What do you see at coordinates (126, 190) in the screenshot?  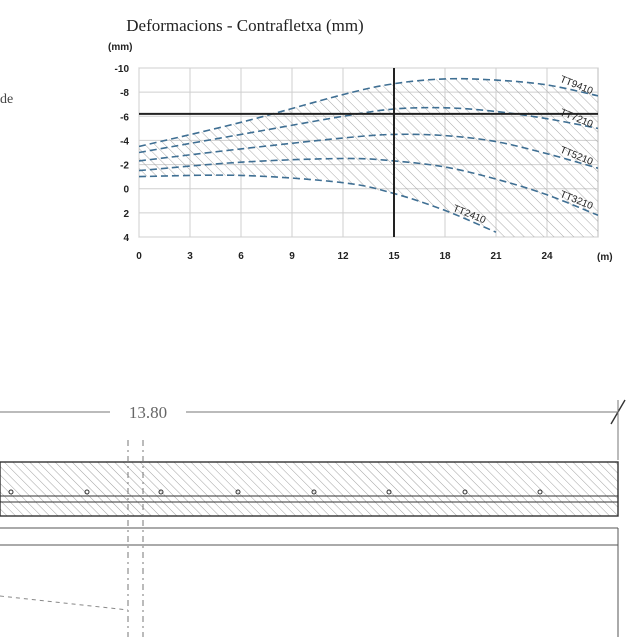 I see `y-tick-label: 0` at bounding box center [126, 190].